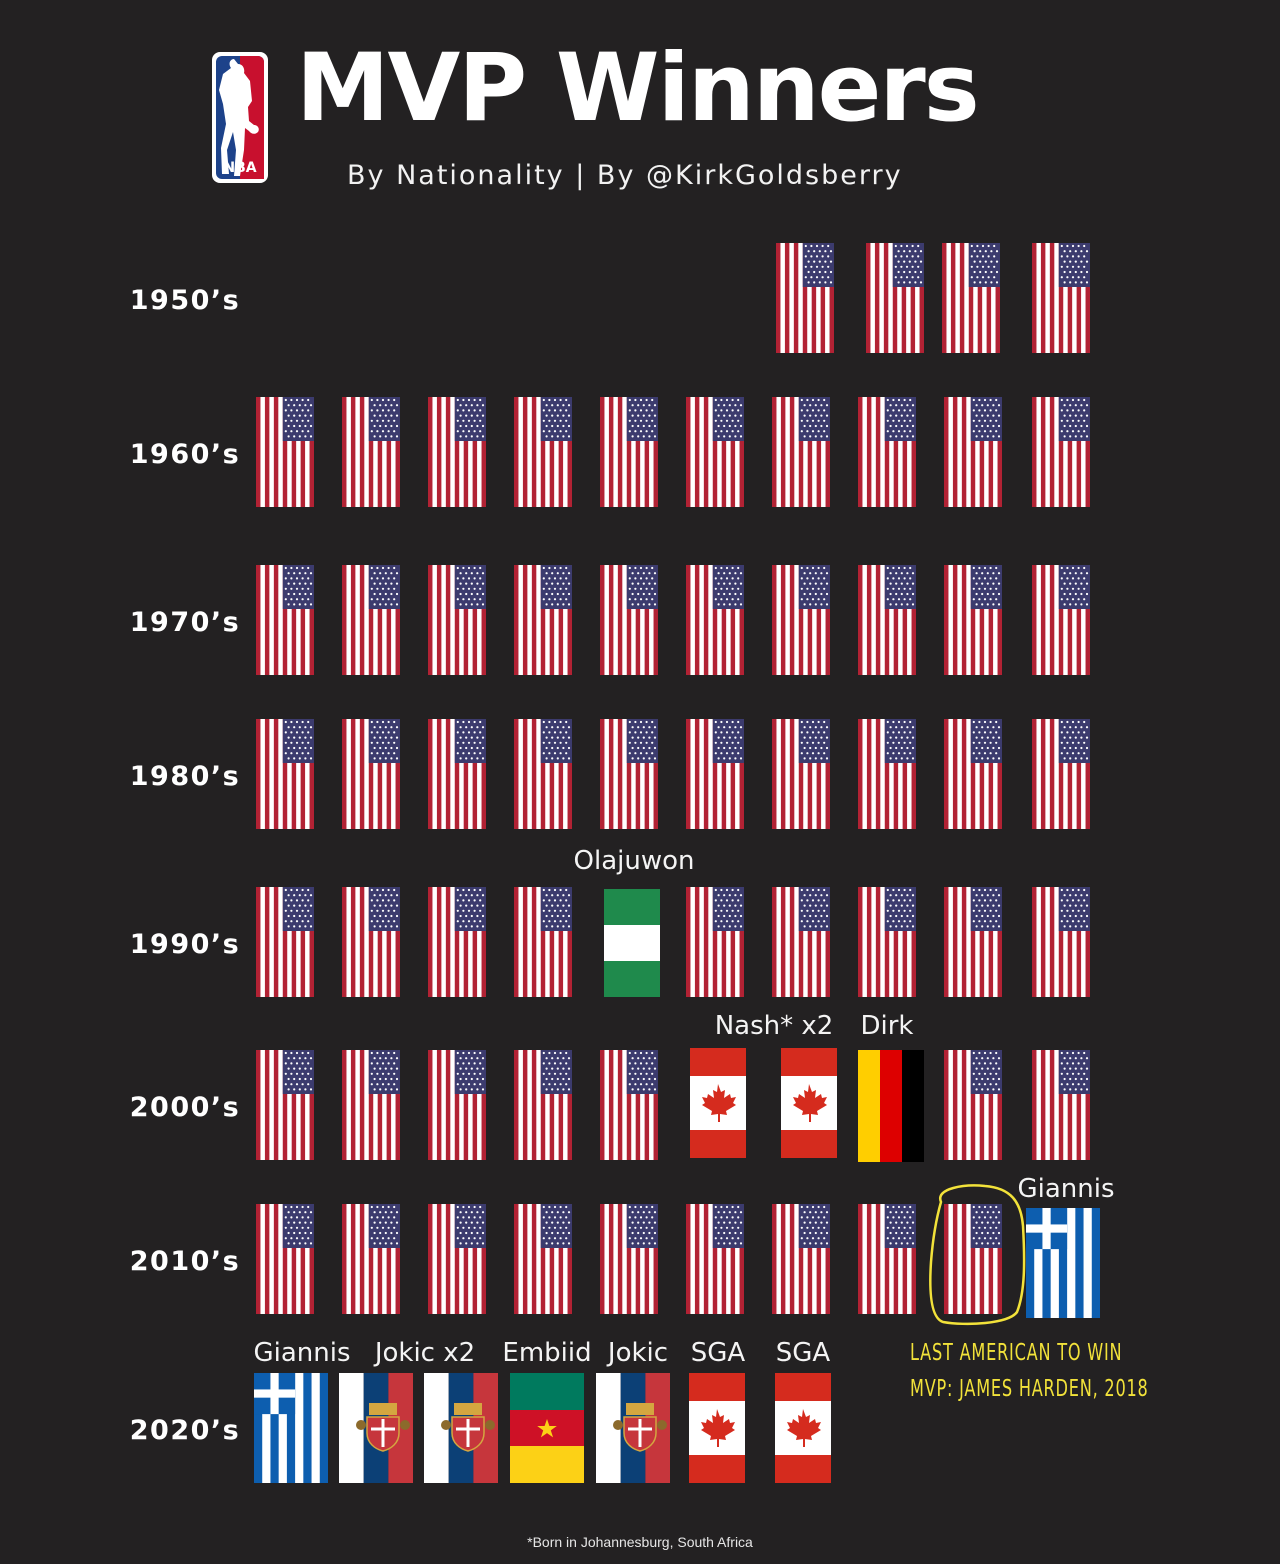 Image resolution: width=1280 pixels, height=1564 pixels. What do you see at coordinates (185, 454) in the screenshot?
I see `decade-label: 1960’s` at bounding box center [185, 454].